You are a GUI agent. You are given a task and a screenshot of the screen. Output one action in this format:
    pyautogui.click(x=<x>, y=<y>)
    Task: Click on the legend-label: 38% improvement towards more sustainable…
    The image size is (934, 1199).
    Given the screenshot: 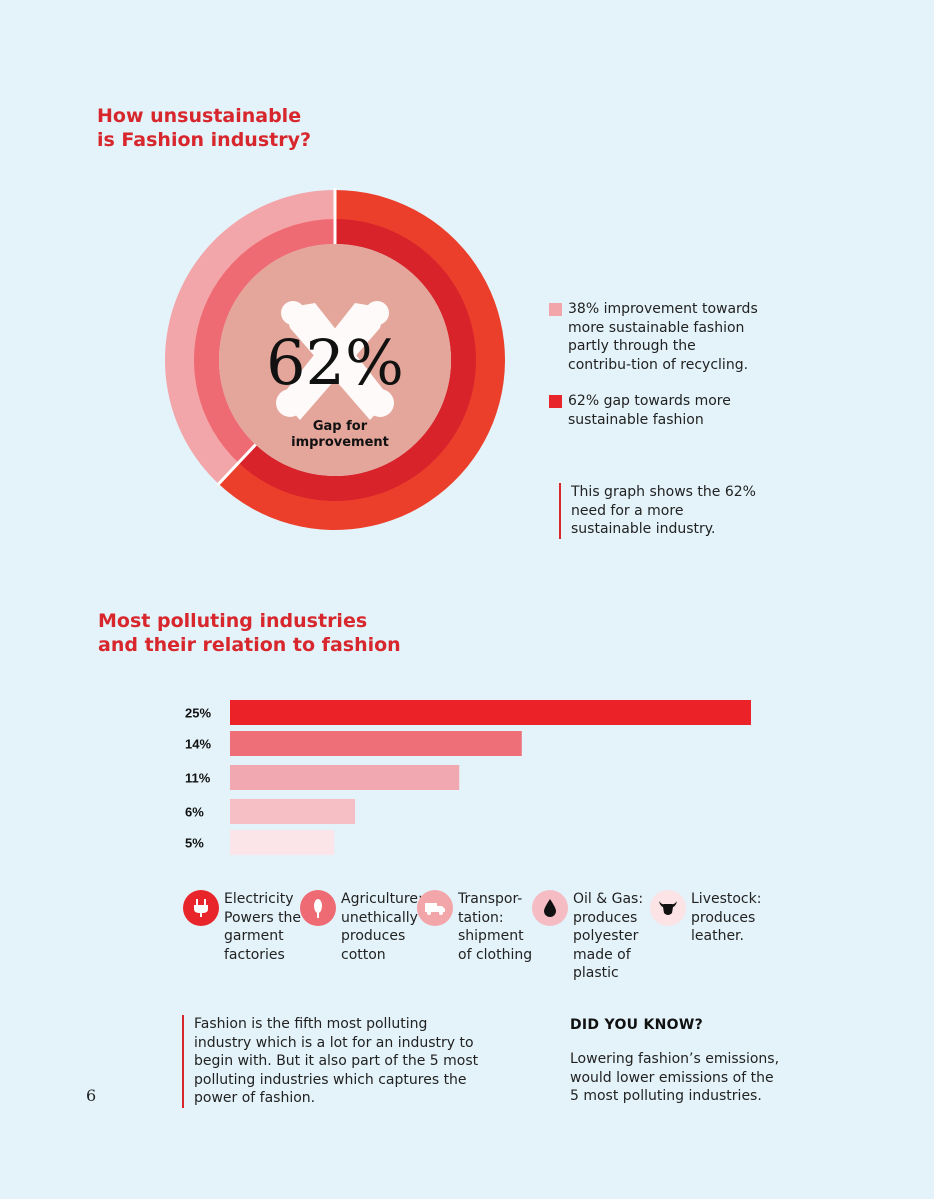 What is the action you would take?
    pyautogui.click(x=663, y=337)
    